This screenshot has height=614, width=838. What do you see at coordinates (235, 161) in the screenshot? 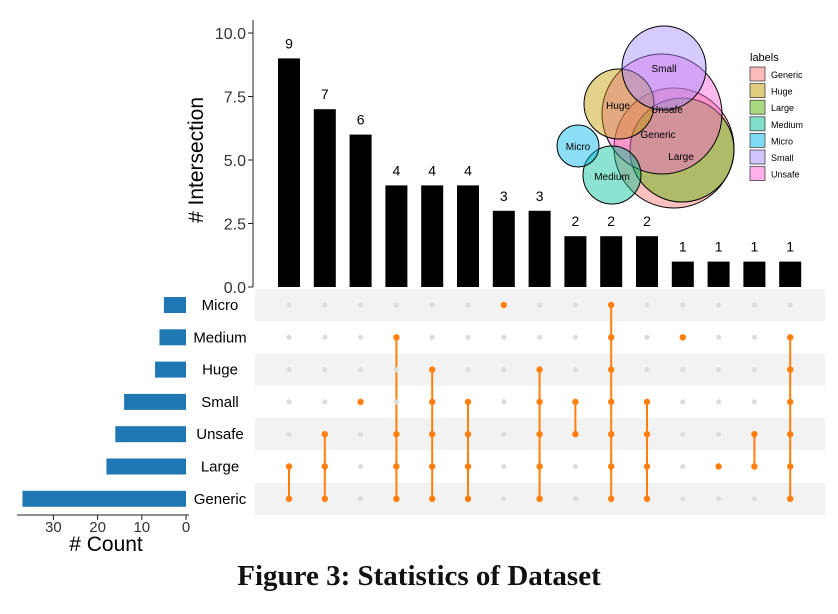
I see `y-tick-label: 5.0` at bounding box center [235, 161].